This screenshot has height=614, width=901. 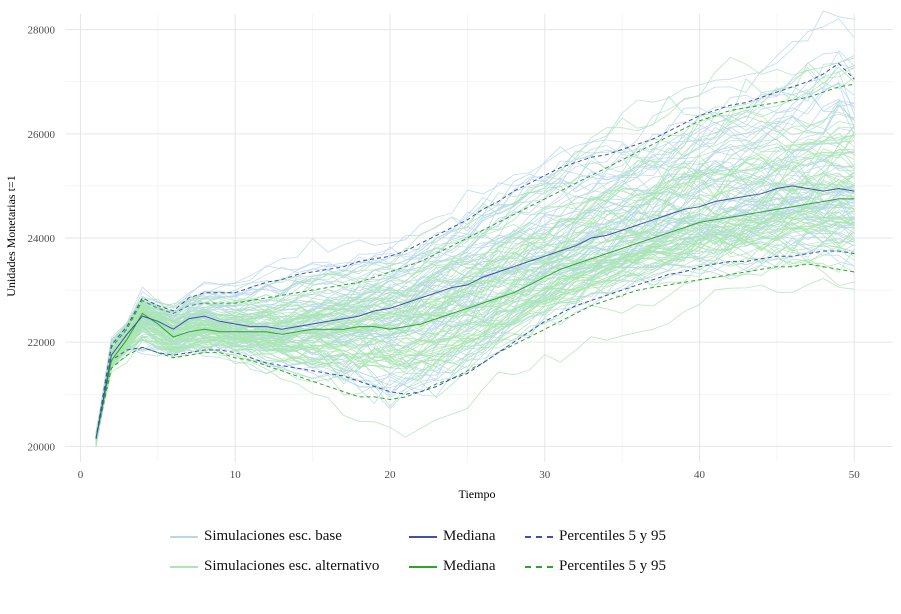 I want to click on legend-label-sim-alt: Simulaciones esc. alternativo, so click(x=292, y=566).